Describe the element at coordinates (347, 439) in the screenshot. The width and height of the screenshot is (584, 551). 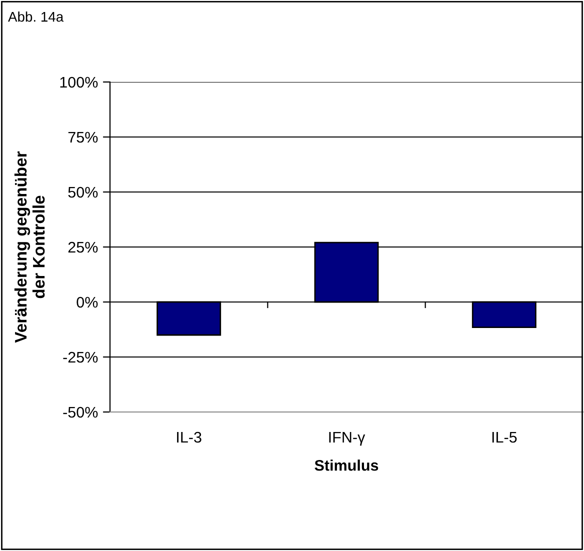
I see `x-tick-label: IFN-γ` at that location.